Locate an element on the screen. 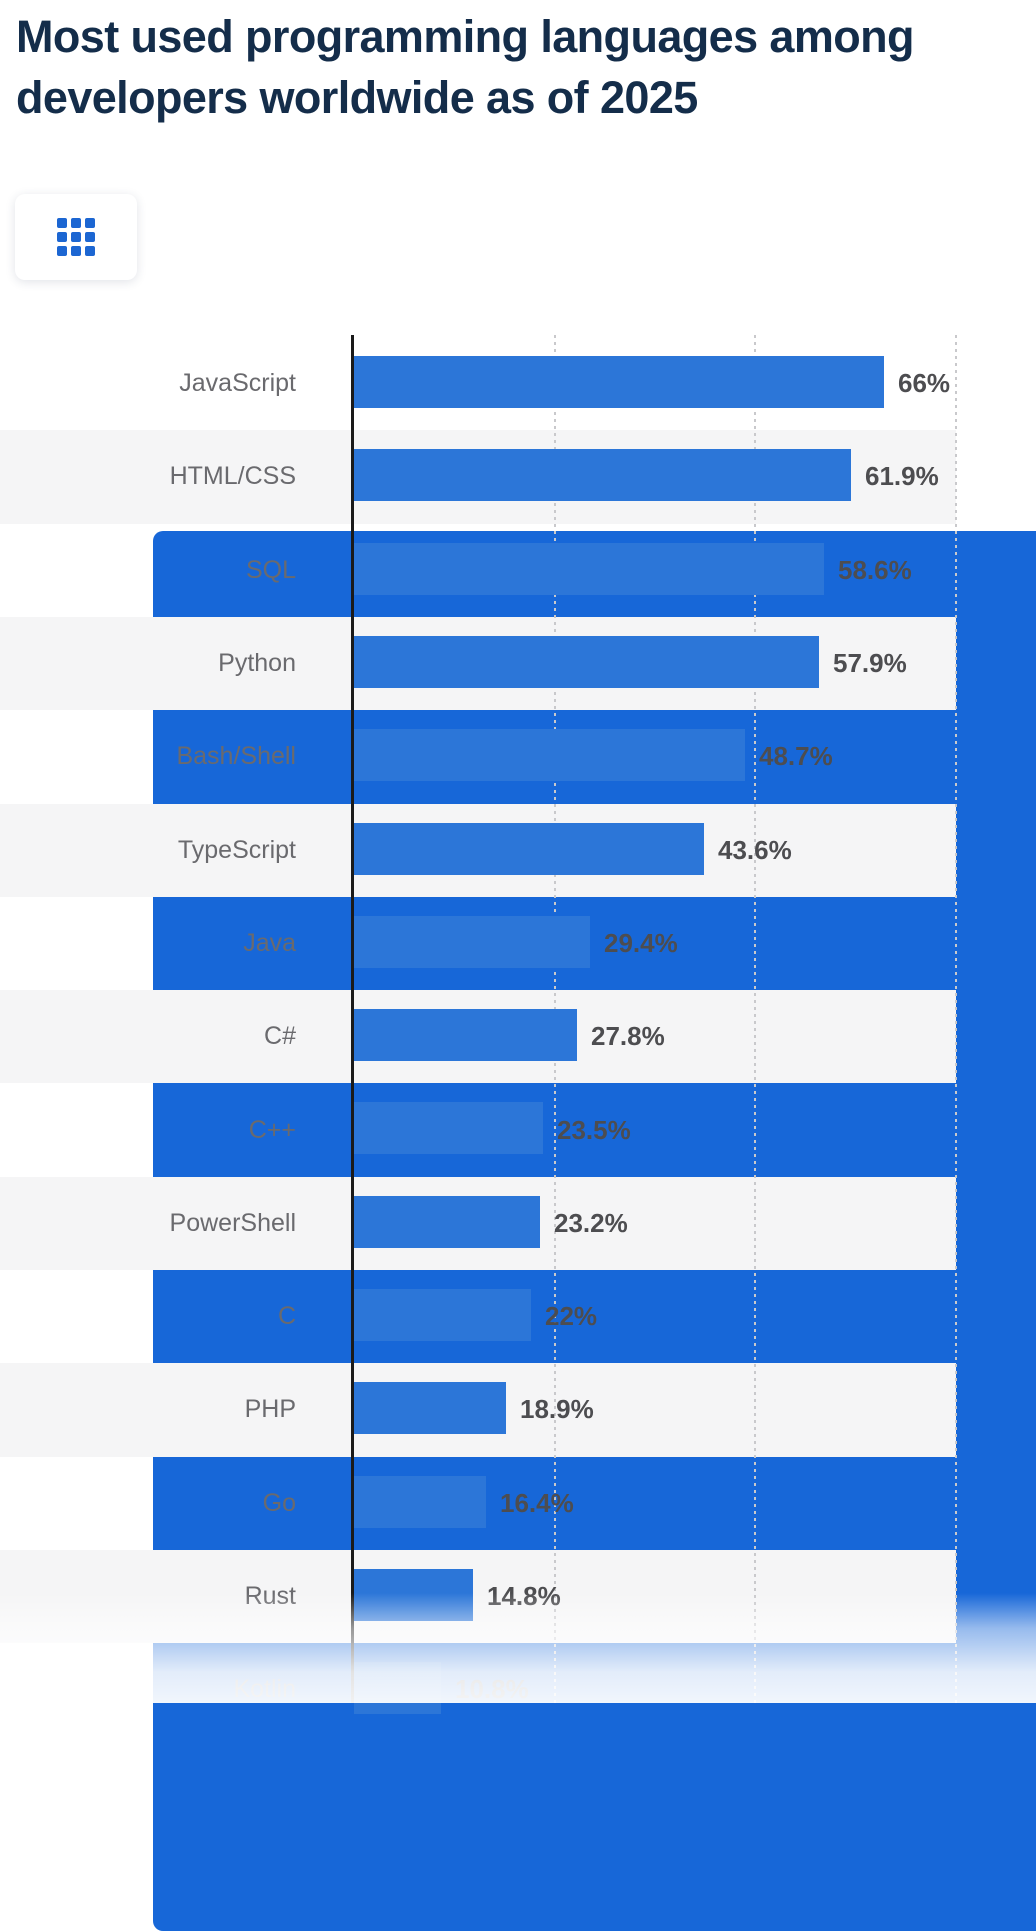 The height and width of the screenshot is (1931, 1036). chart-row: C++ 23.5% is located at coordinates (518, 1129).